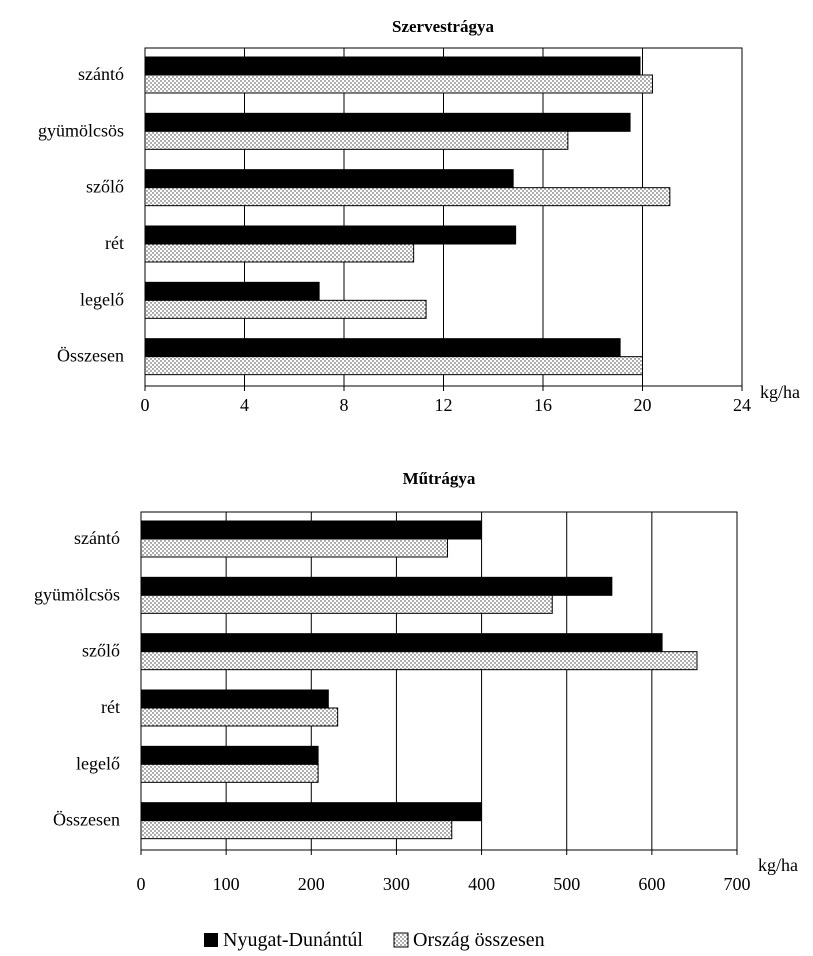 This screenshot has height=956, width=813. I want to click on x-tick-label: 200, so click(311, 884).